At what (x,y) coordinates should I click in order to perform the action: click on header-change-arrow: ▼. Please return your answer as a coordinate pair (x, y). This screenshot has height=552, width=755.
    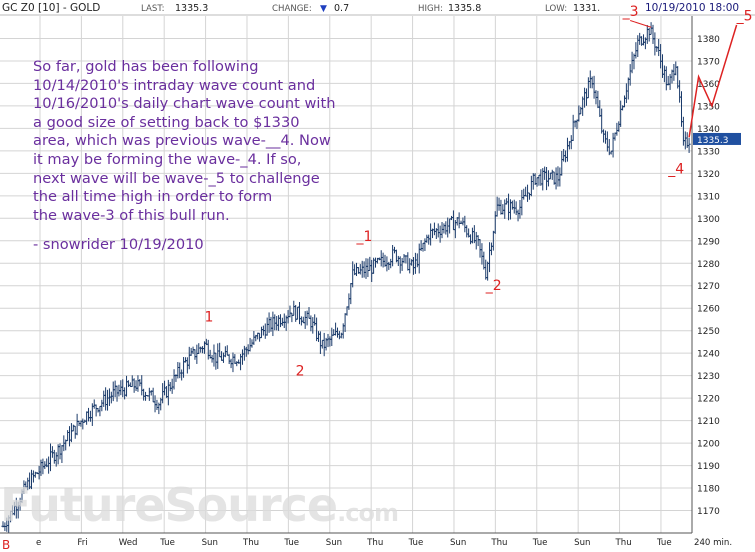
    Looking at the image, I should click on (323, 9).